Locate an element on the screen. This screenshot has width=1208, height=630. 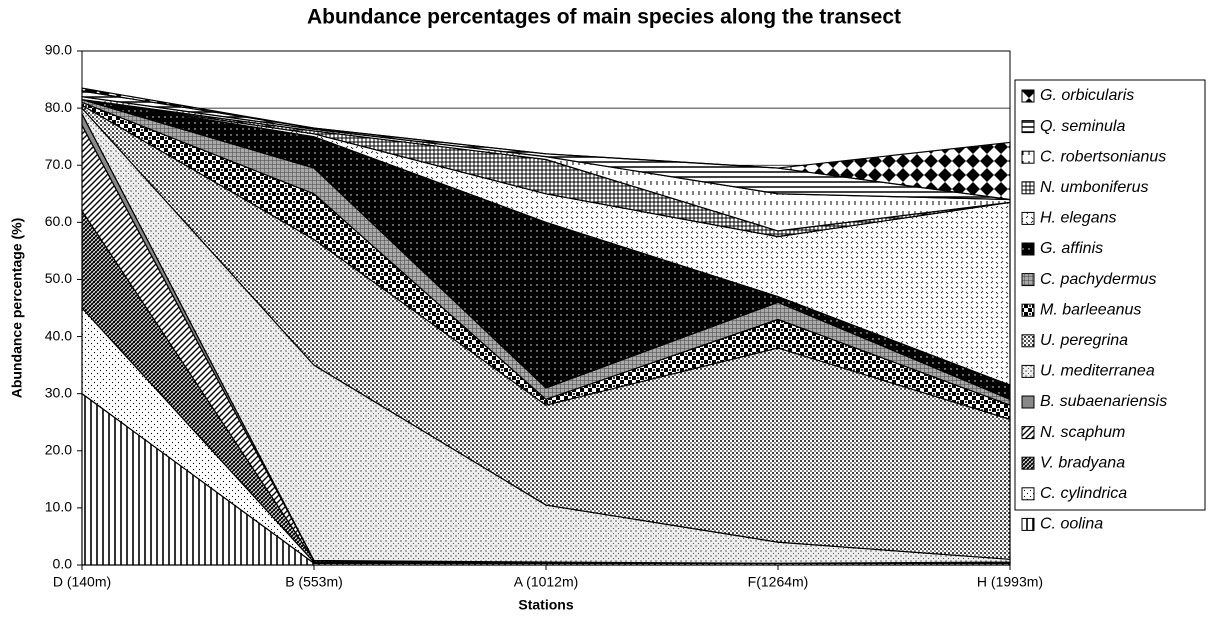
legend-label: G. orbicularis is located at coordinates (1087, 95).